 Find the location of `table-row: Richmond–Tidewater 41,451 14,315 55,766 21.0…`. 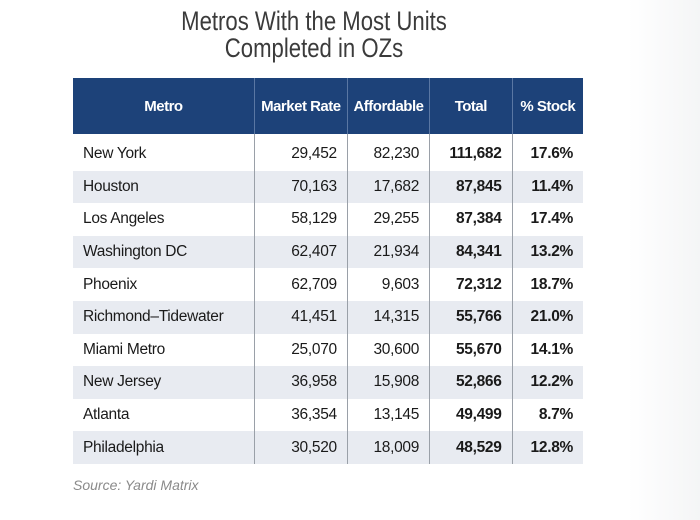

table-row: Richmond–Tidewater 41,451 14,315 55,766 21.0… is located at coordinates (328, 317).